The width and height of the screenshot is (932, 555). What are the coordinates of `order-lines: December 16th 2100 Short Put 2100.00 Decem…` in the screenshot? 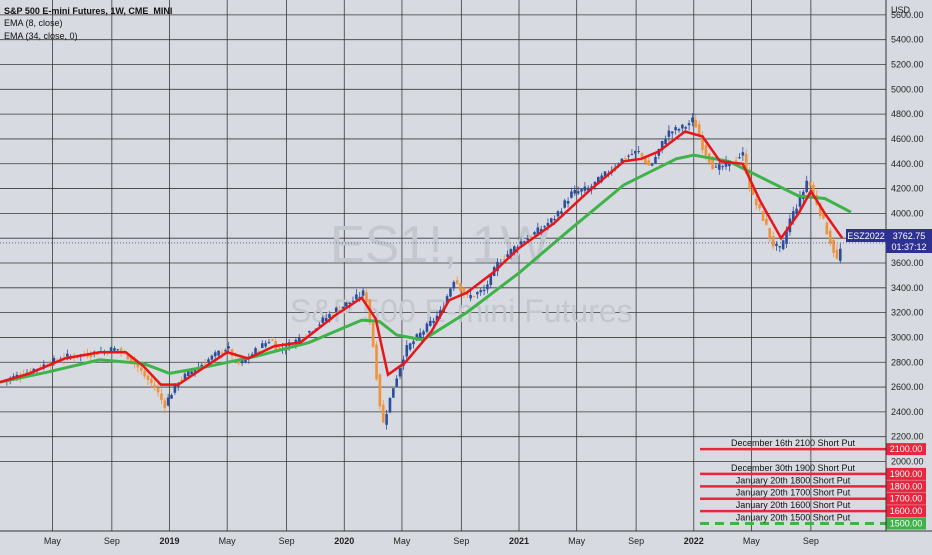 It's located at (813, 484).